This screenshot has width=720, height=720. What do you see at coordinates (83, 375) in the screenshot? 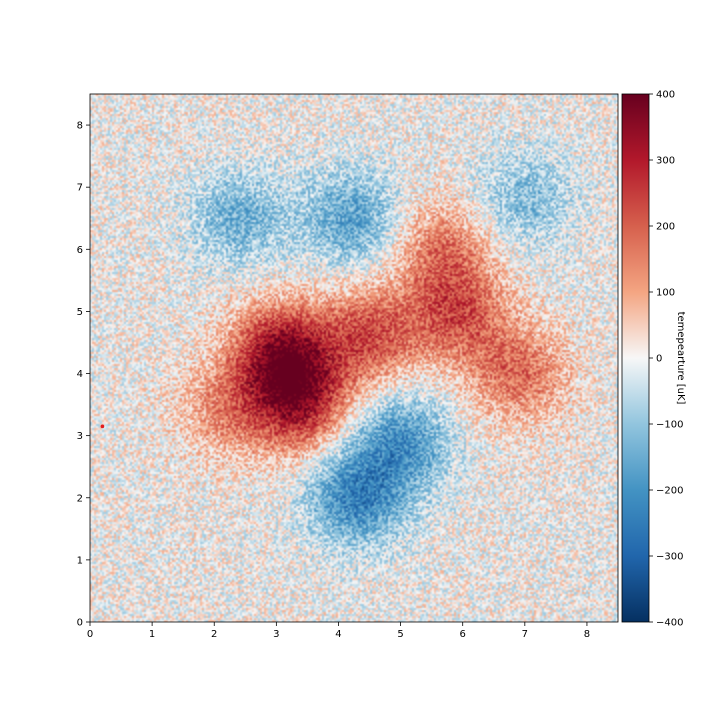
I see `y-axis: 0 1 2 3 4 5 6 7 8` at bounding box center [83, 375].